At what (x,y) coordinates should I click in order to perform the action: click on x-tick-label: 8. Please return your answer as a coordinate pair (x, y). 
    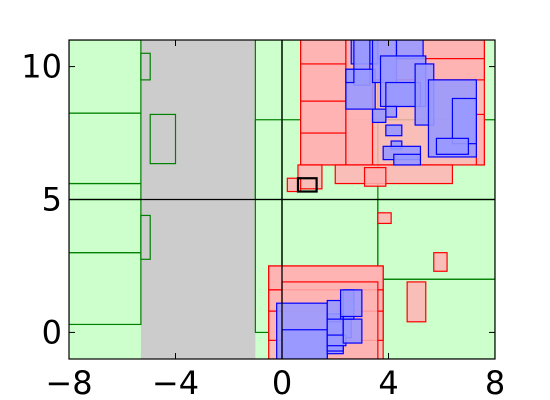
    Looking at the image, I should click on (495, 382).